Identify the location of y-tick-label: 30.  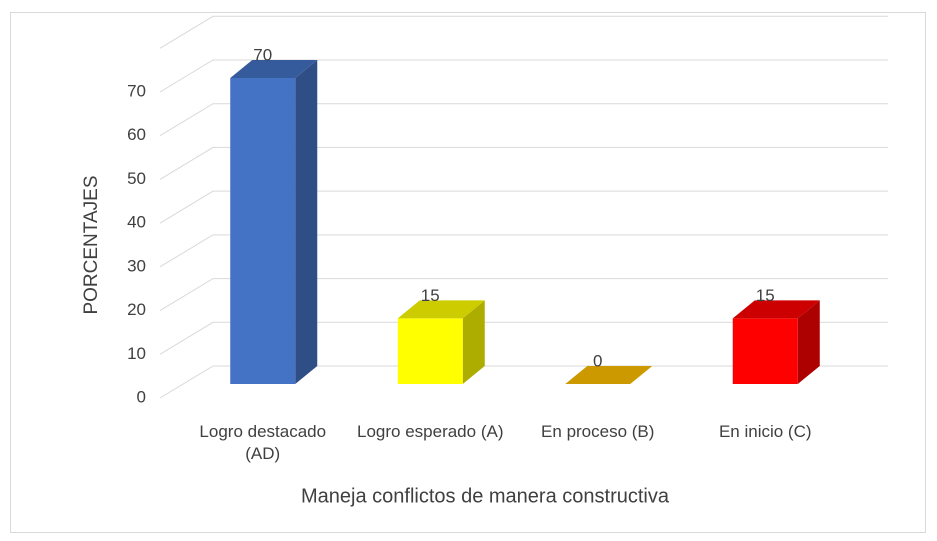
(136, 265).